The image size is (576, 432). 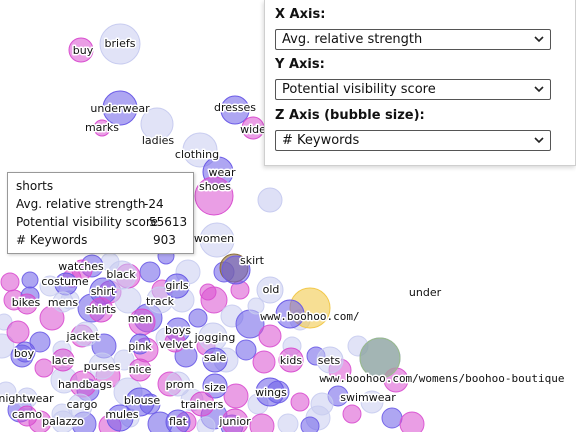 I want to click on bubble-label: shoes, so click(x=215, y=186).